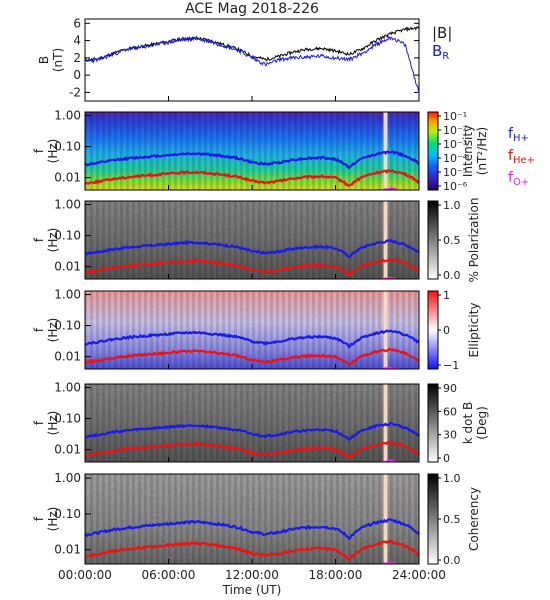  I want to click on b-field-panel: 6 4 2 0 -2 B (nT) |B| BR, so click(244, 59).